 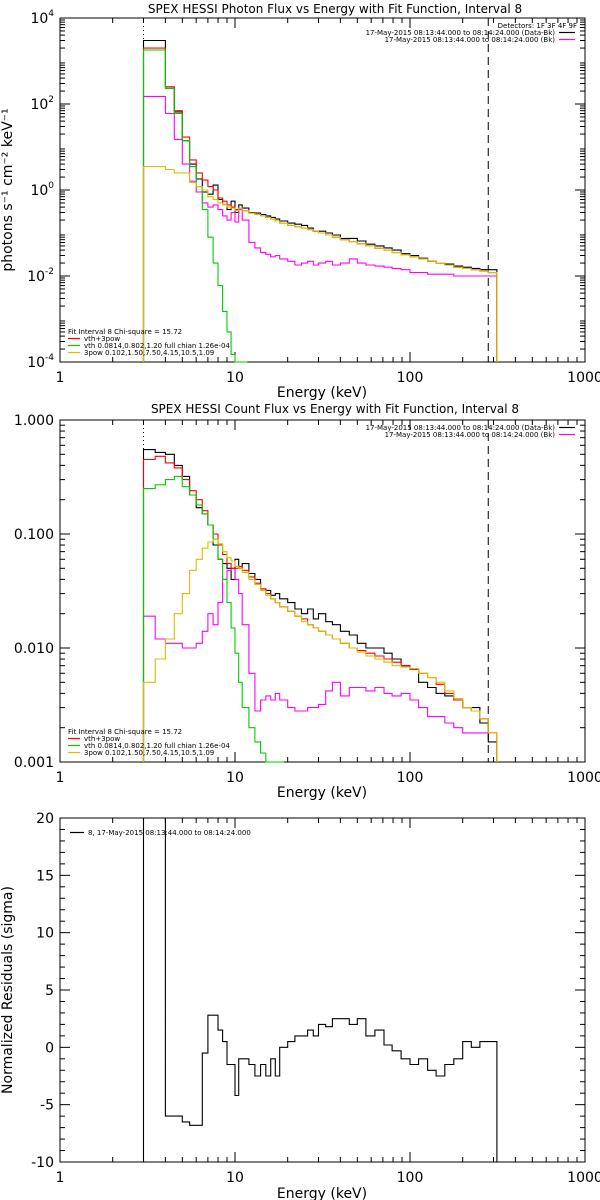 I want to click on y-tick-label: 10⁴, so click(x=42, y=18).